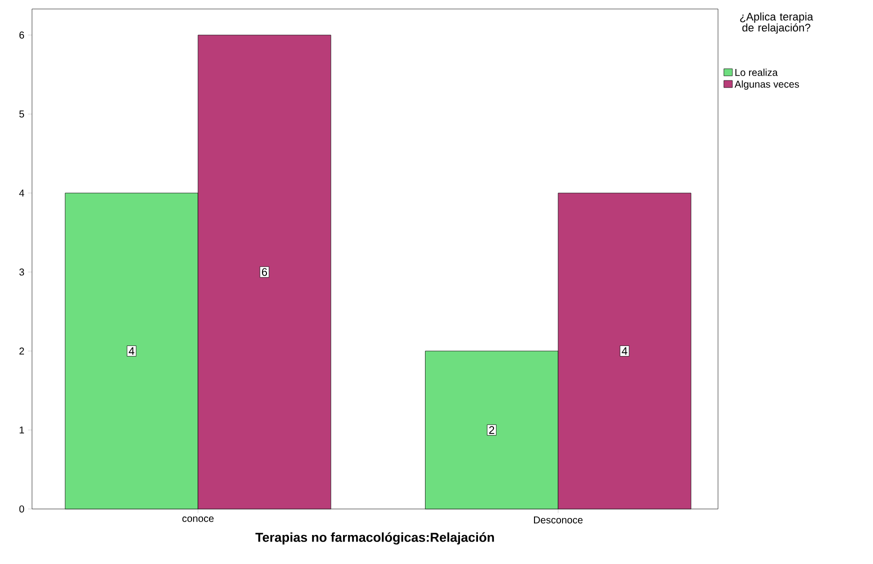 The image size is (873, 564). Describe the element at coordinates (265, 272) in the screenshot. I see `data-label: 6` at that location.